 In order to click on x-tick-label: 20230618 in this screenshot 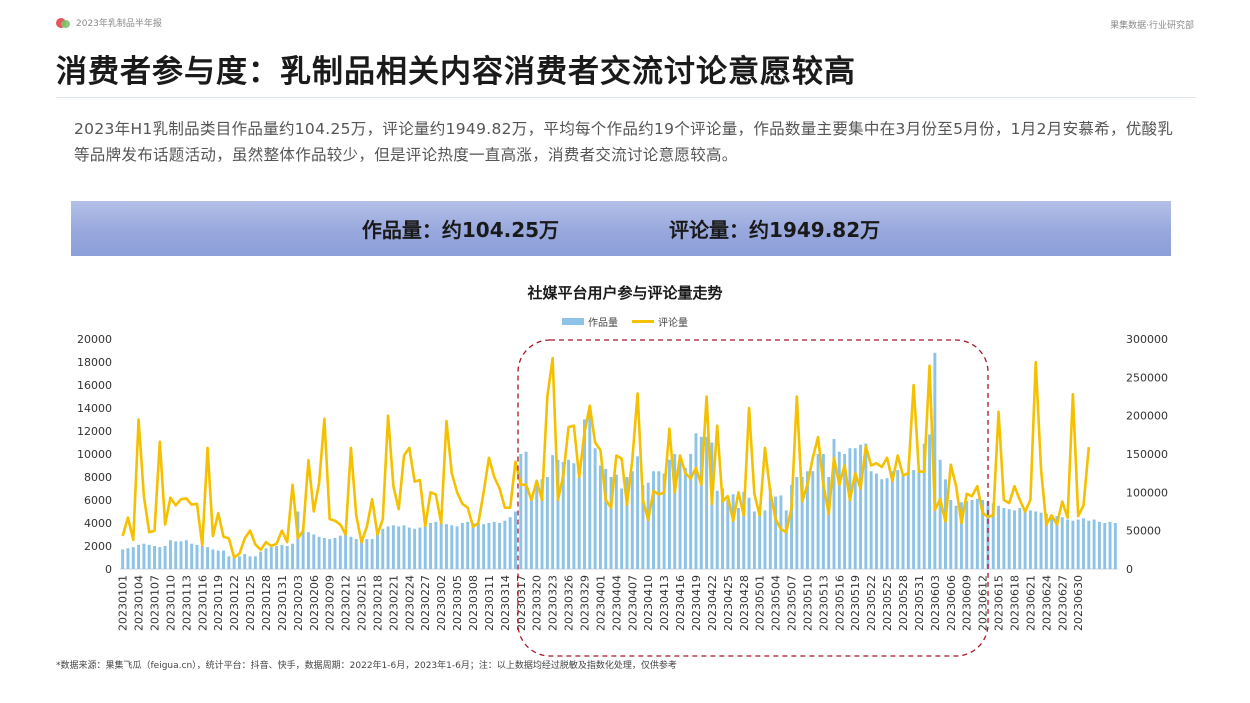, I will do `click(1014, 603)`.